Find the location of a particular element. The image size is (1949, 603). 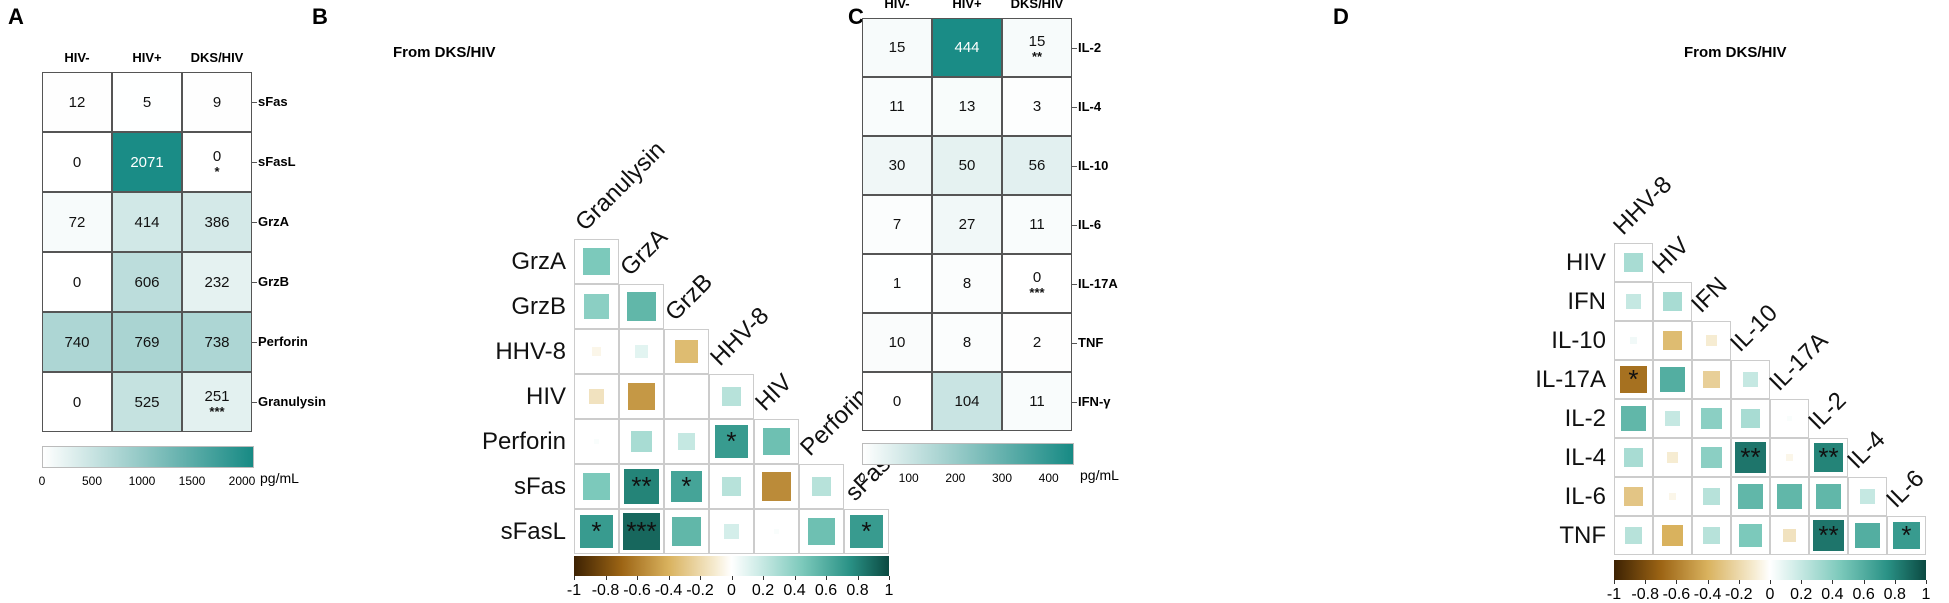

heatmap-cell: 232 is located at coordinates (217, 282).